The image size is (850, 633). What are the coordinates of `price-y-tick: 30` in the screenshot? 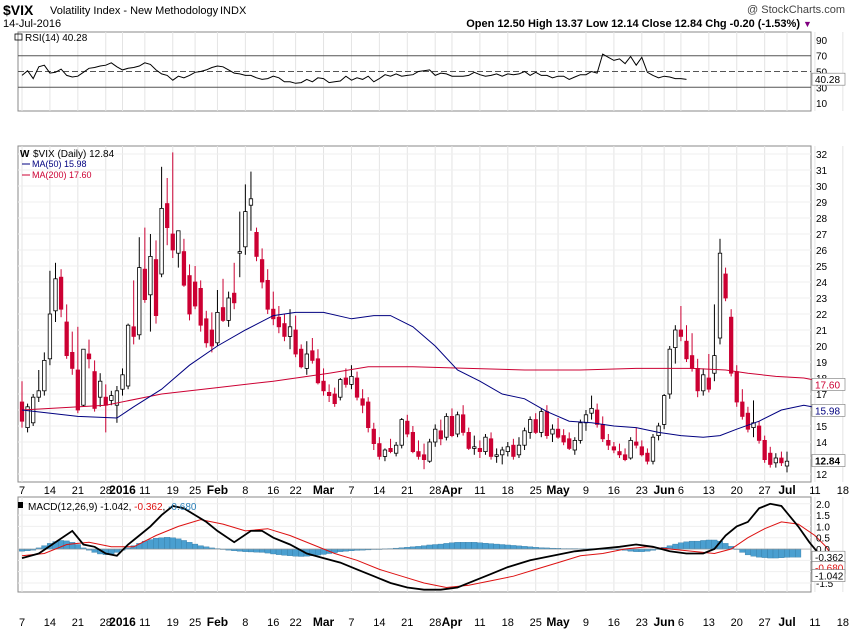 It's located at (822, 187).